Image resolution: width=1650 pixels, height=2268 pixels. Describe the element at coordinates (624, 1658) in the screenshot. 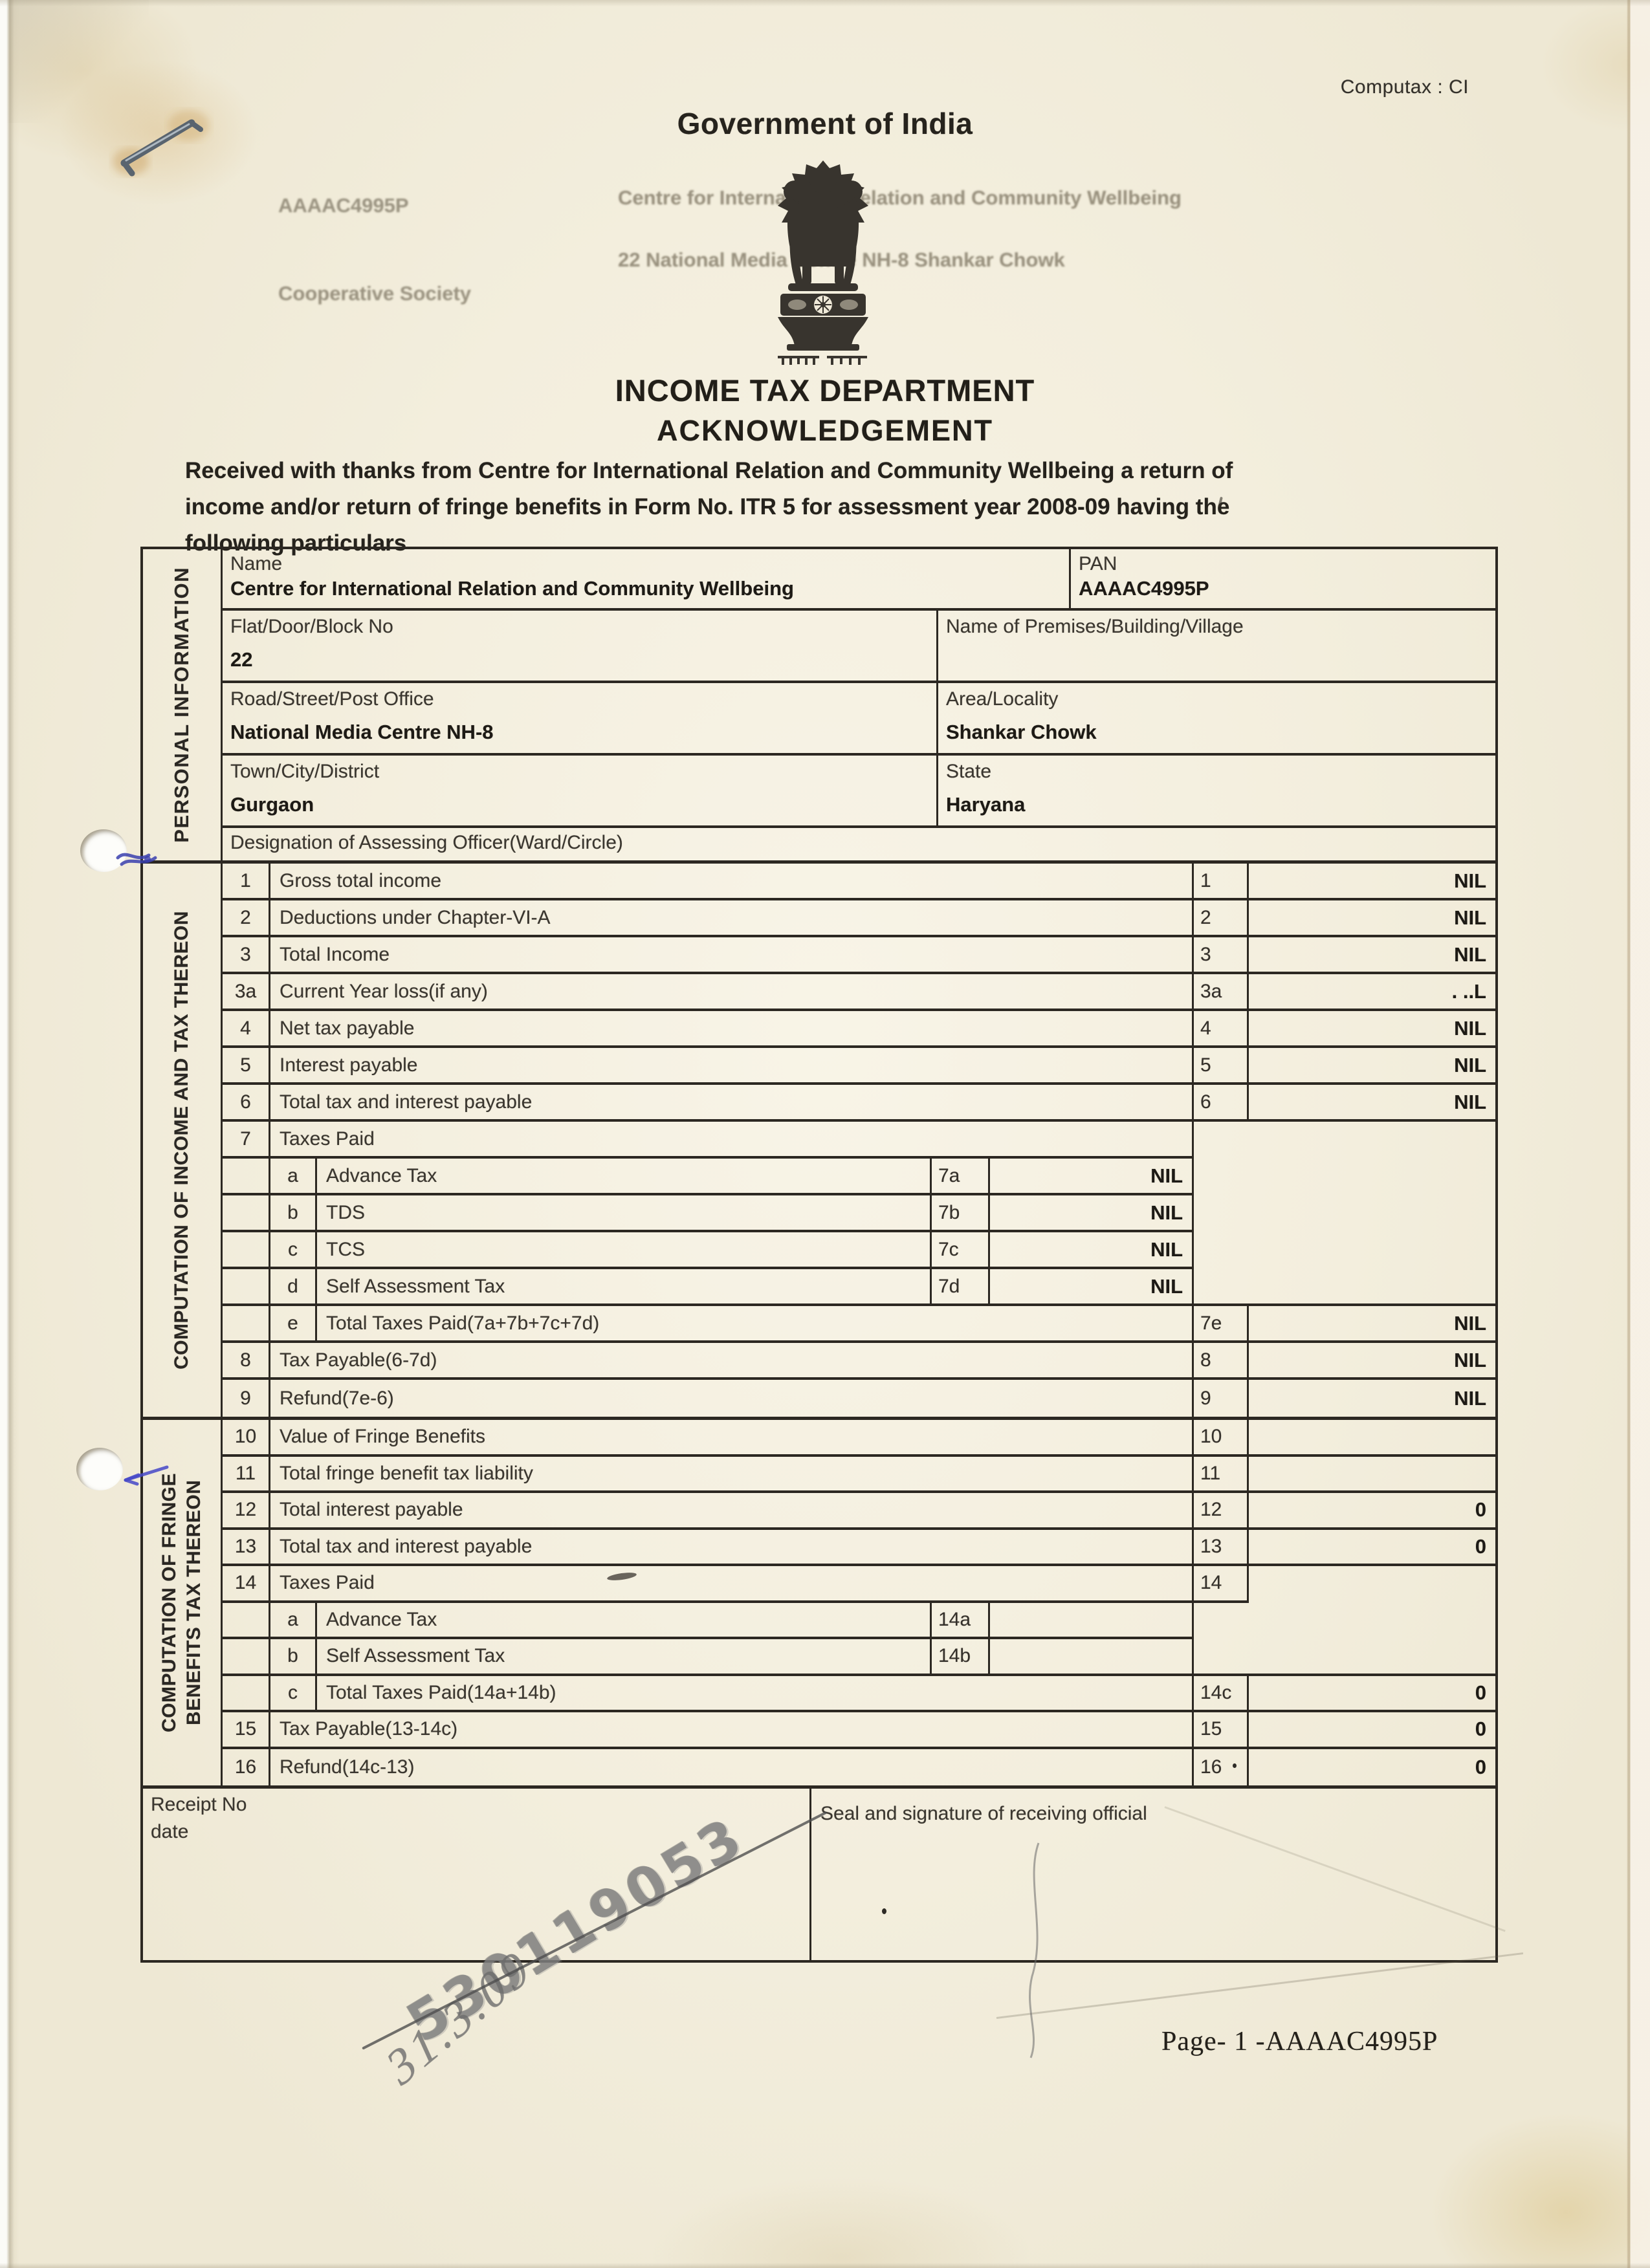

I see `row-label: Self Assessment Tax` at that location.